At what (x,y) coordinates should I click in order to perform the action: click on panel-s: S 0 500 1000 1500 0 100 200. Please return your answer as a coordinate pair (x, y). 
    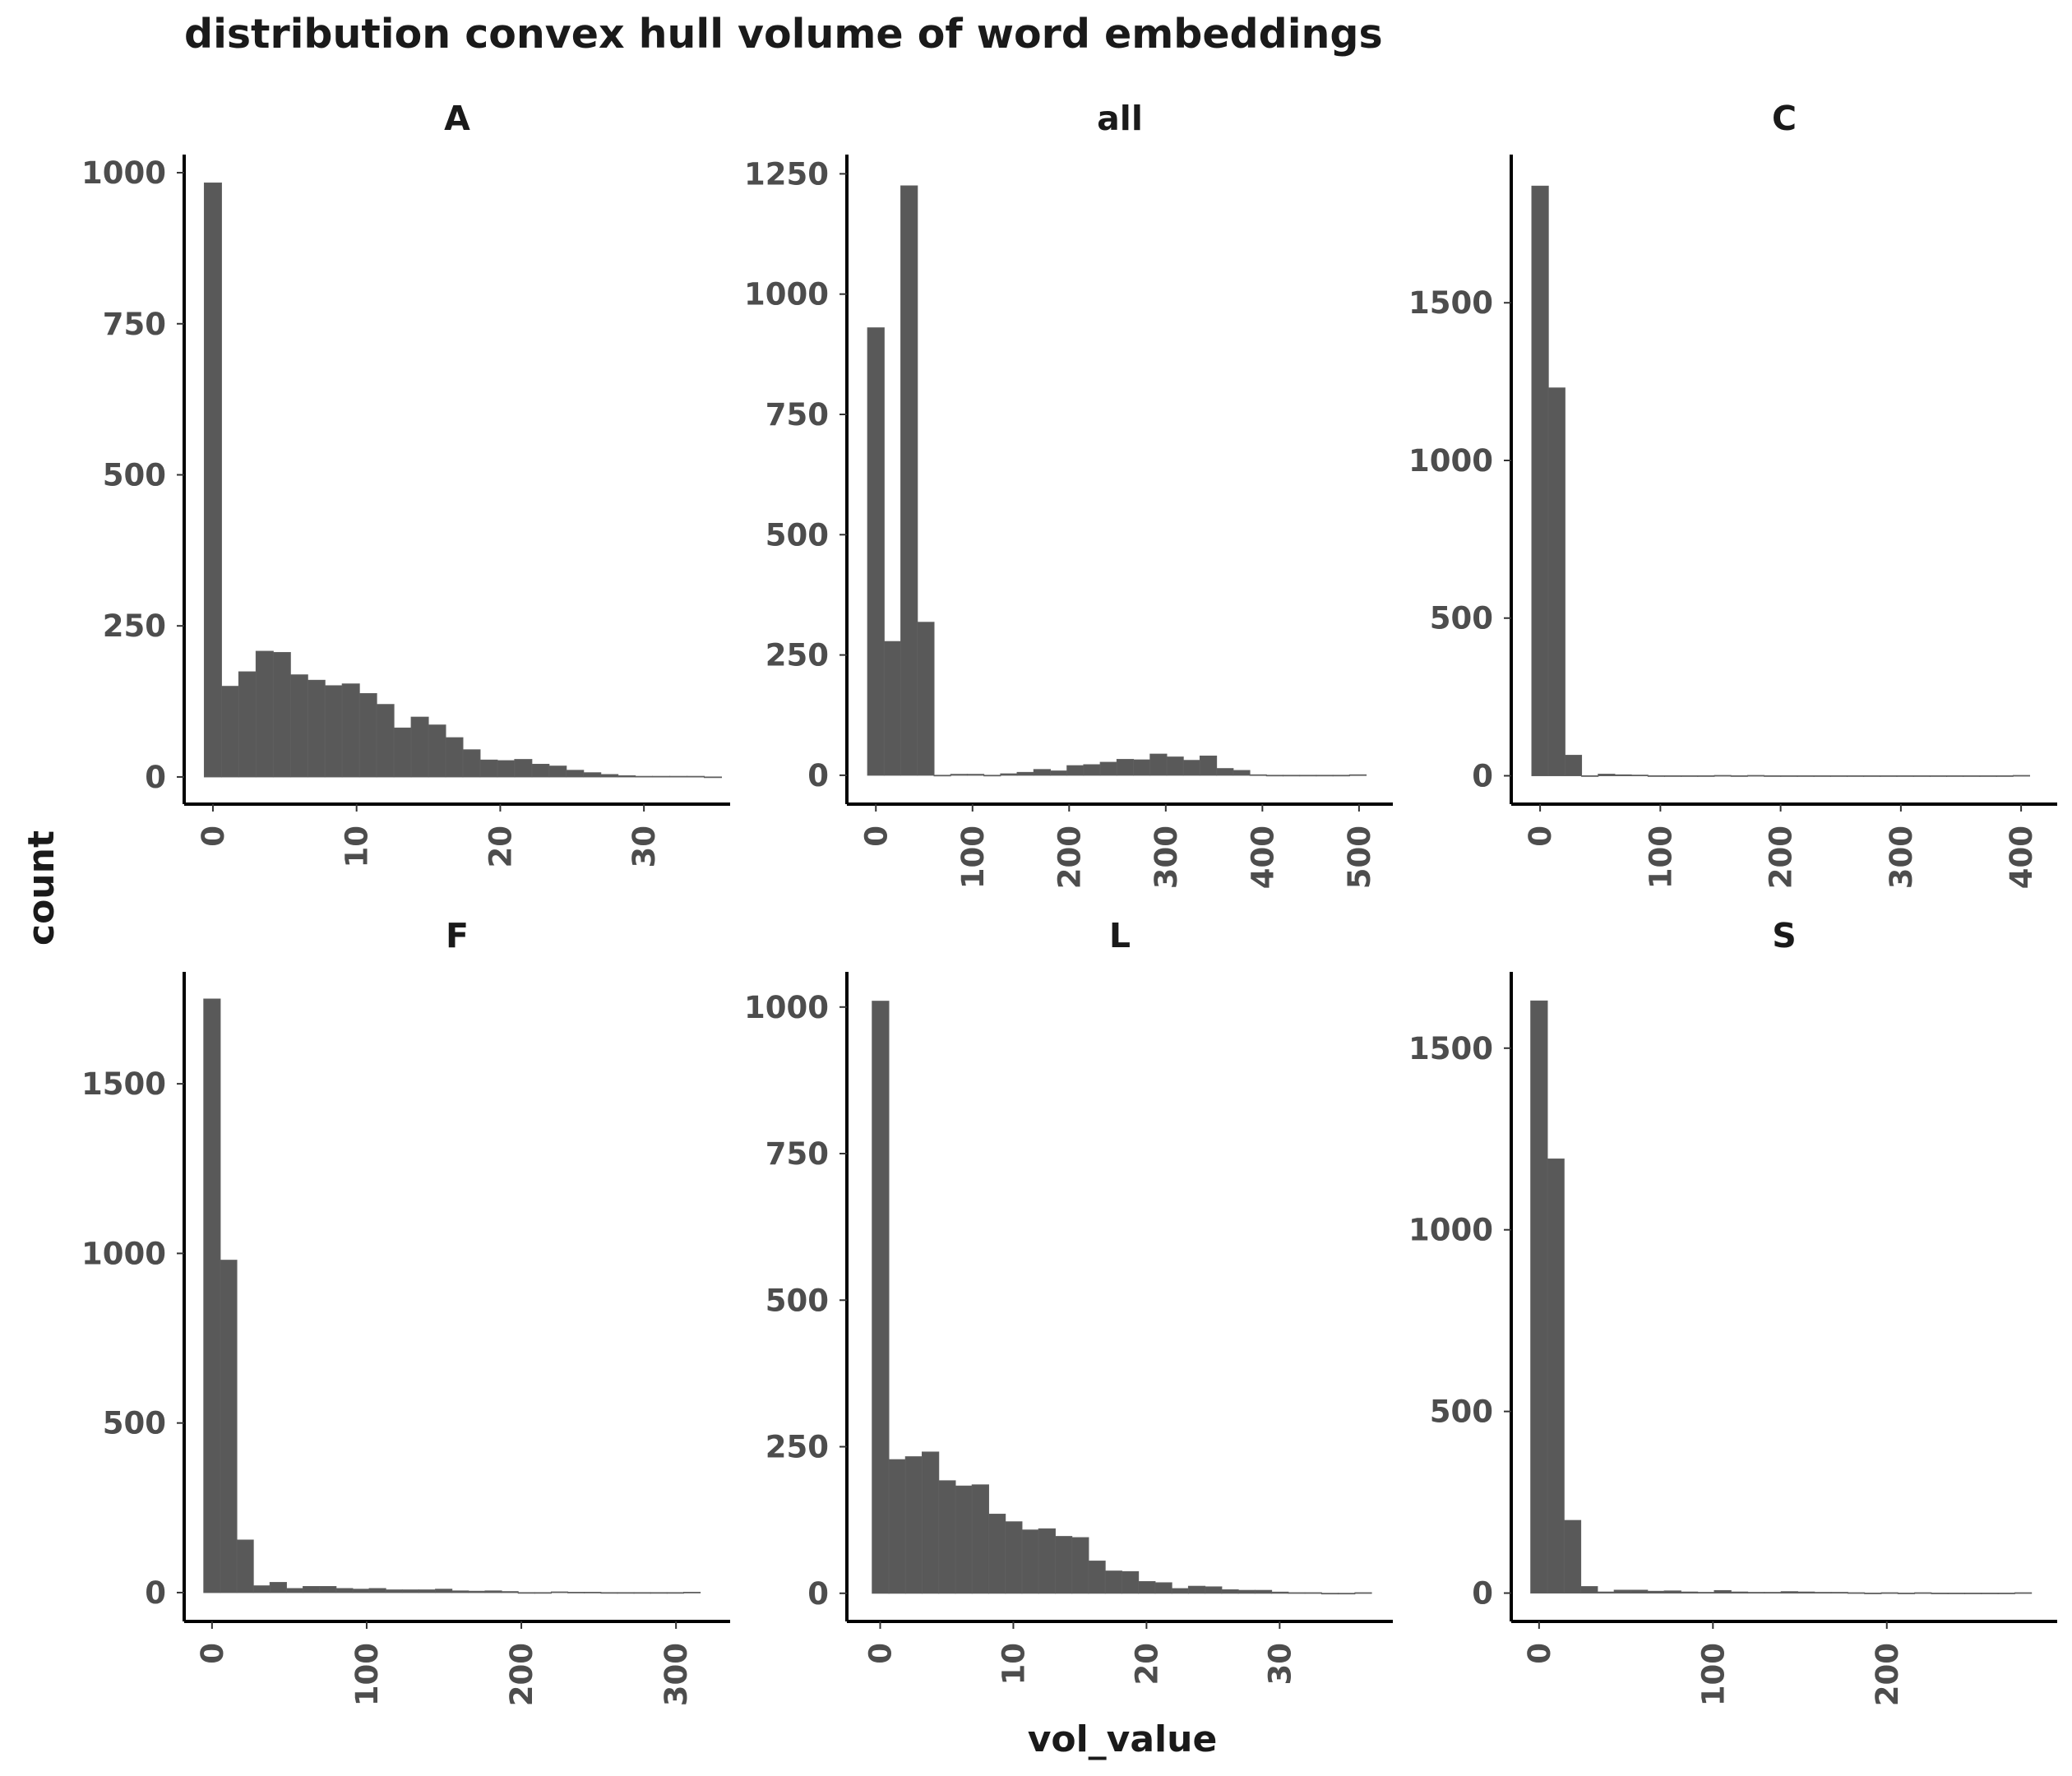
    Looking at the image, I should click on (1732, 1311).